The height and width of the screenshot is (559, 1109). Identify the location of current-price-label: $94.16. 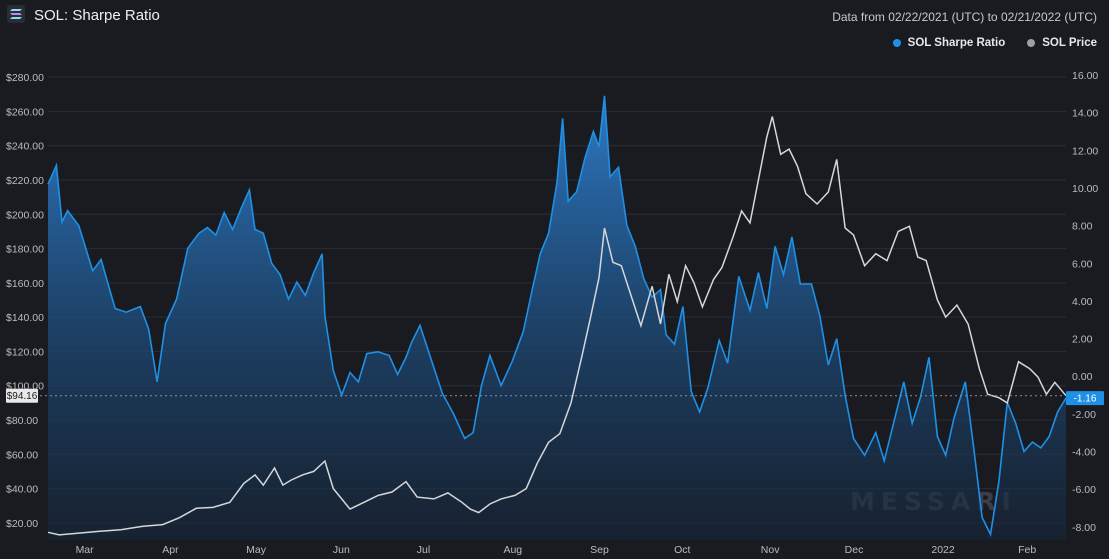
(22, 396).